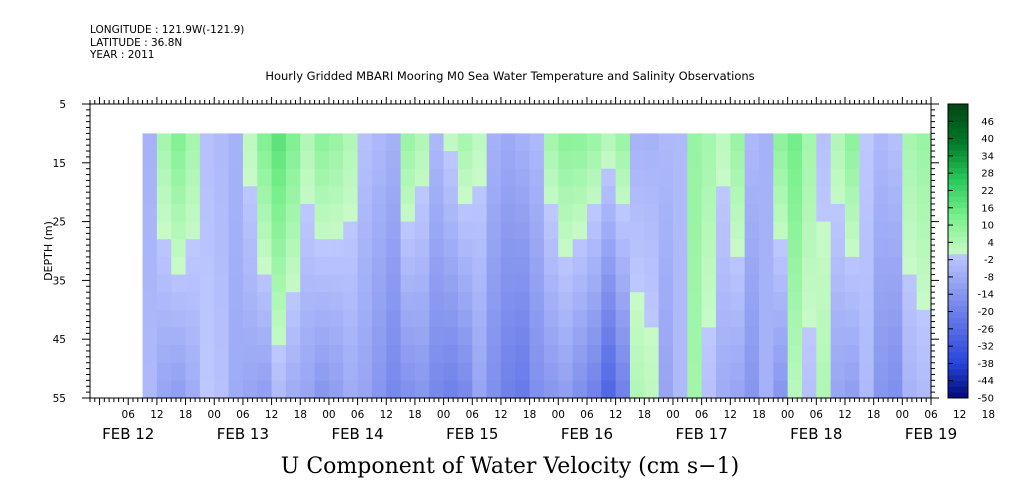  I want to click on x-date-label: FEB 18, so click(816, 434).